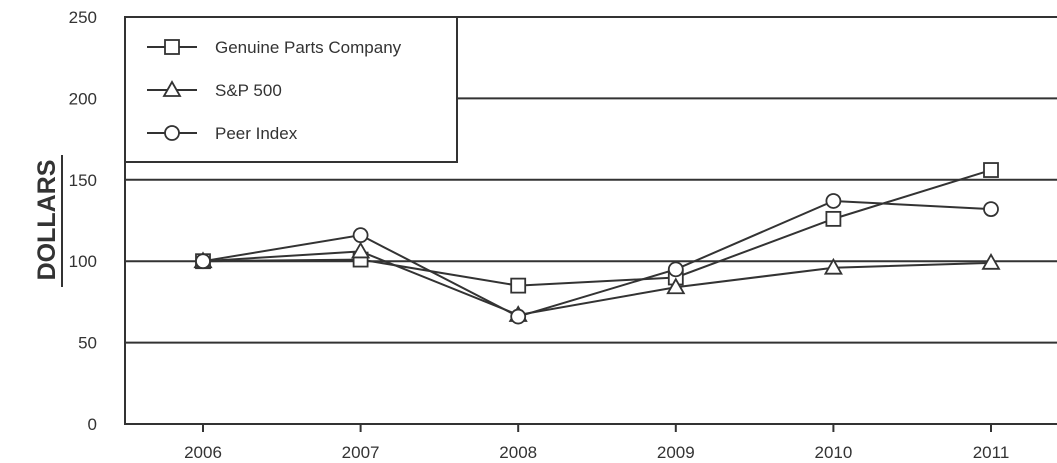 The height and width of the screenshot is (463, 1057). What do you see at coordinates (256, 133) in the screenshot?
I see `legend-label-peer-index: Peer Index` at bounding box center [256, 133].